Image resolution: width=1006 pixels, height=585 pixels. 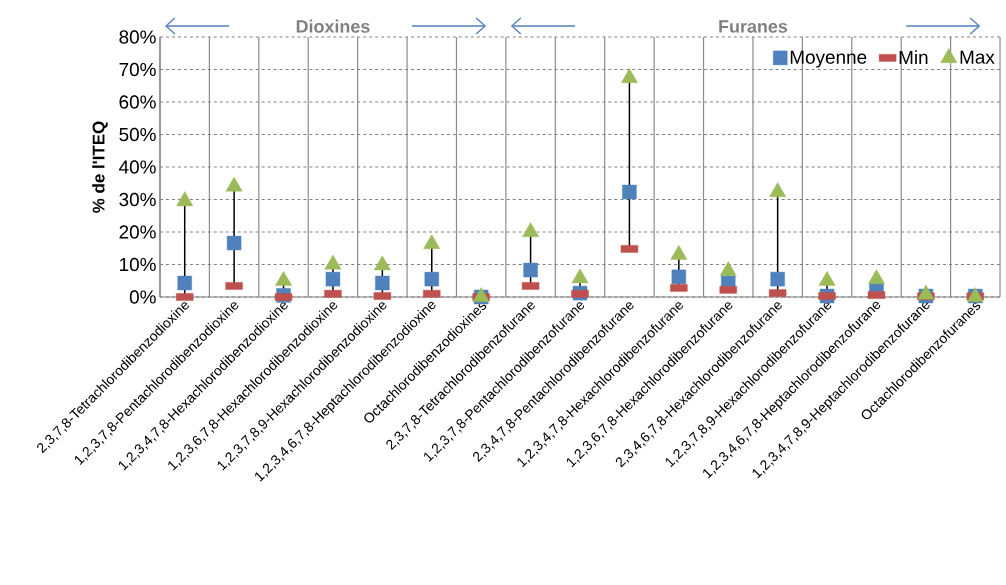 What do you see at coordinates (828, 59) in the screenshot?
I see `legend-label: Moyenne` at bounding box center [828, 59].